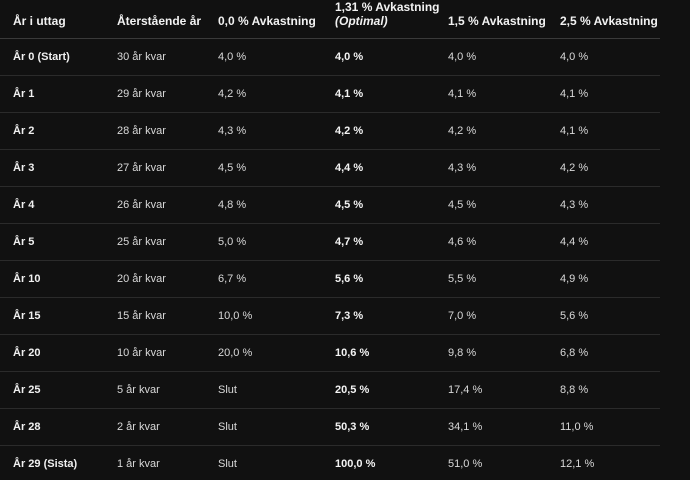  What do you see at coordinates (497, 21) in the screenshot?
I see `header-return-15: 1,5 % Avkastning` at bounding box center [497, 21].